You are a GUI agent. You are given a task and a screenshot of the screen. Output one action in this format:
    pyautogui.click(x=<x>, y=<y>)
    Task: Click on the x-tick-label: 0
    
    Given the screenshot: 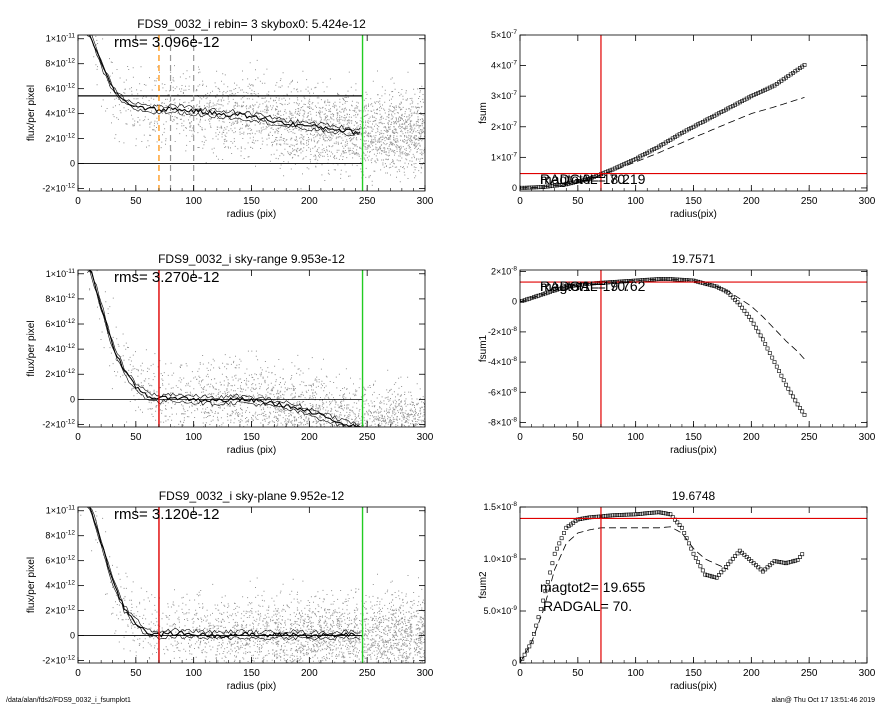 What is the action you would take?
    pyautogui.click(x=520, y=437)
    